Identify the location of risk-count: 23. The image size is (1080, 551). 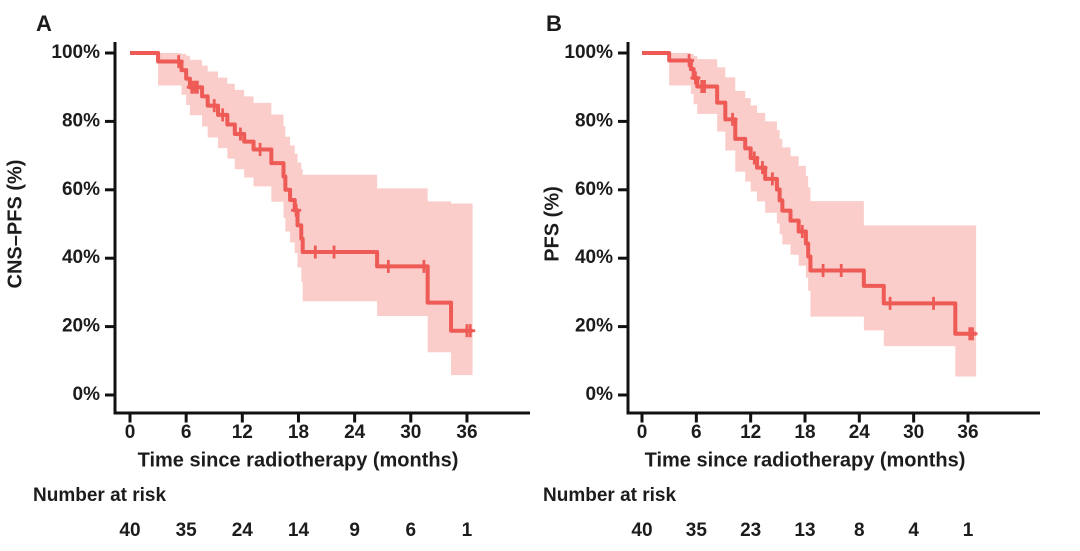
(750, 530).